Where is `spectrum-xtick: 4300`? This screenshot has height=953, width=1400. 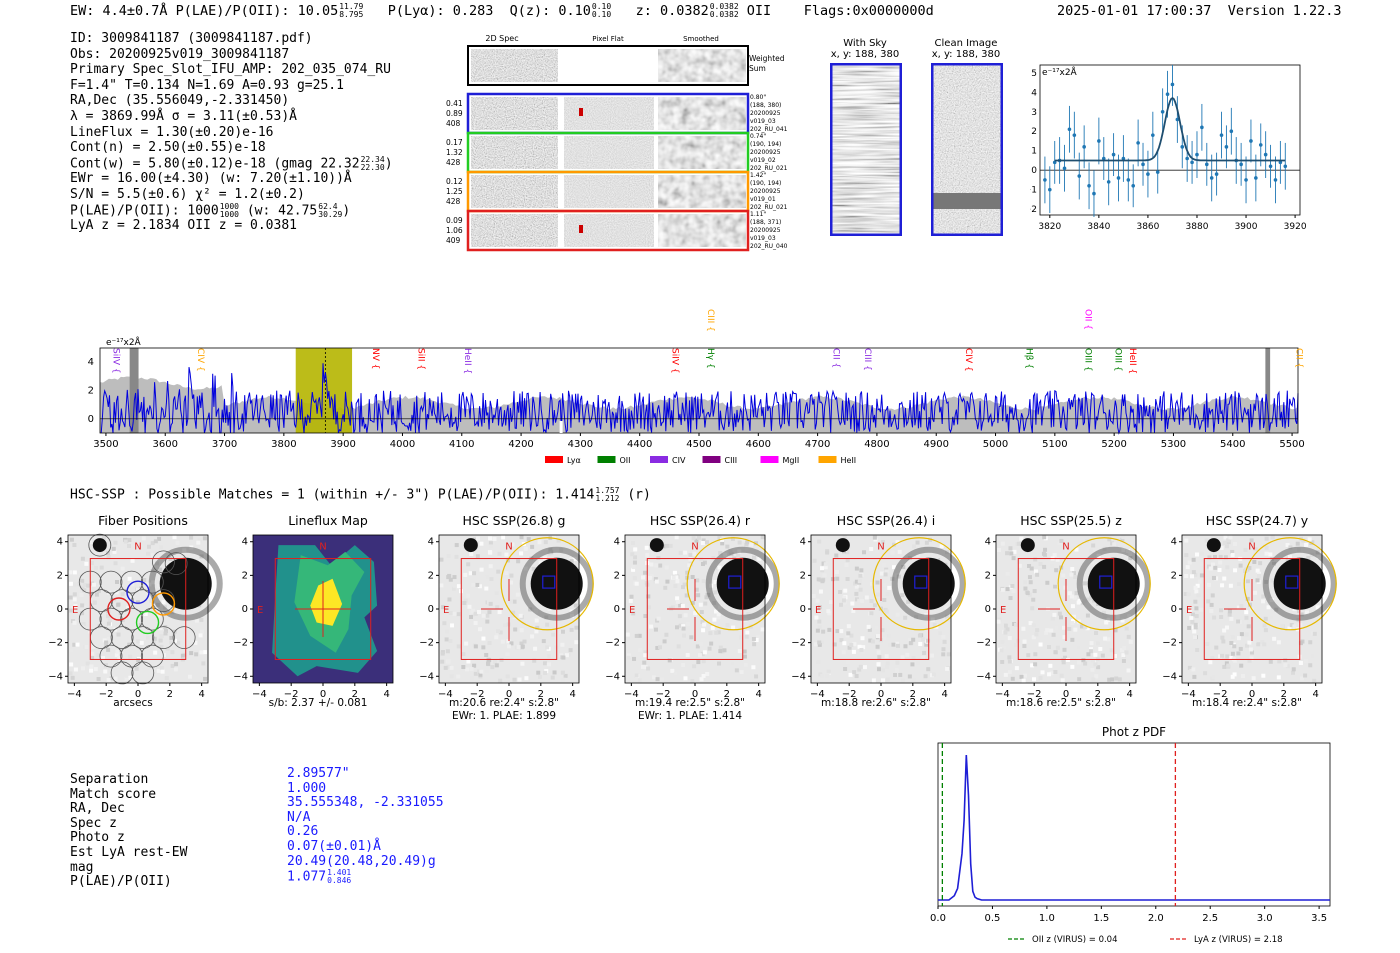
spectrum-xtick: 4300 is located at coordinates (580, 444).